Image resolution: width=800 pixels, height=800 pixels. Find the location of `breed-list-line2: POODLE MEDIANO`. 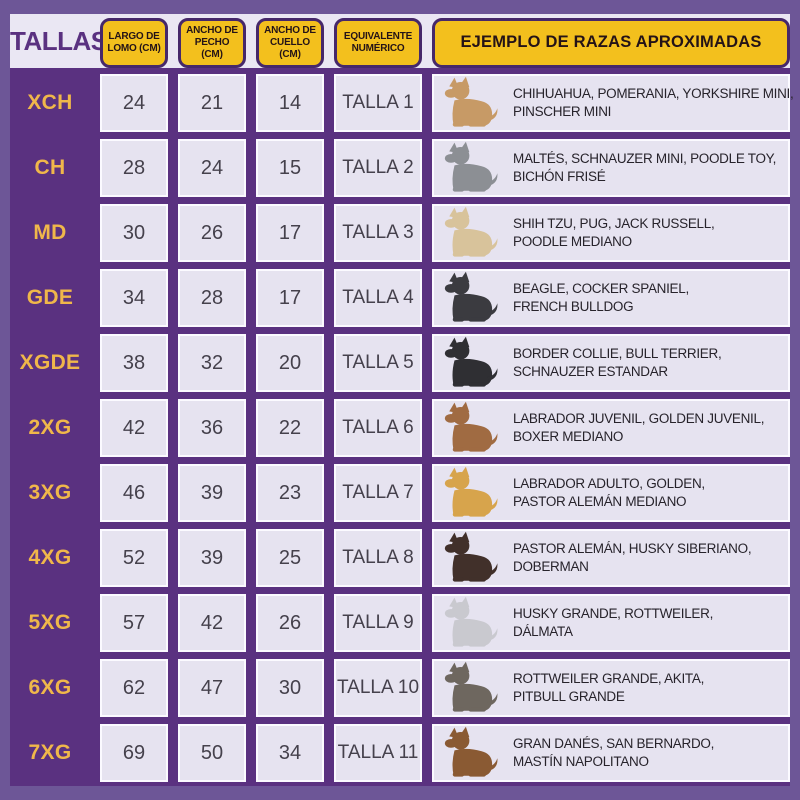

breed-list-line2: POODLE MEDIANO is located at coordinates (572, 241).